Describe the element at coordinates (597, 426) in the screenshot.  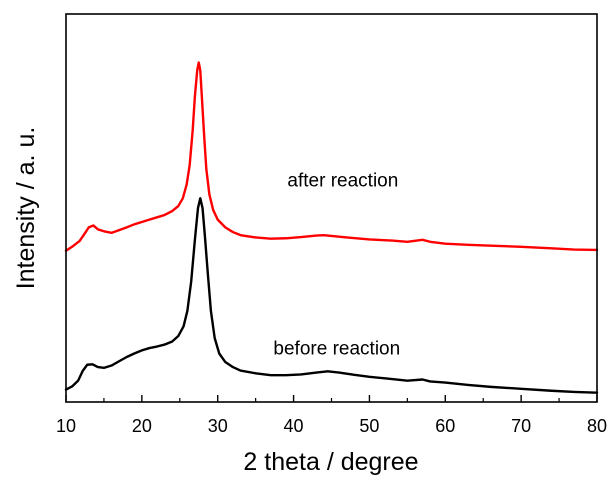
I see `x-tick-label: 80` at that location.